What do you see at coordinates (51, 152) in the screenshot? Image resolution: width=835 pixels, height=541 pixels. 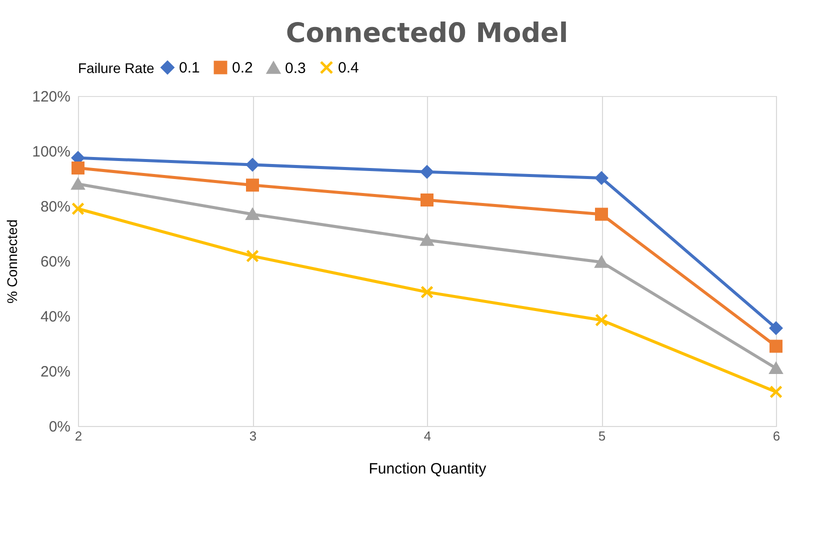 I see `y-tick-label: 100%` at bounding box center [51, 152].